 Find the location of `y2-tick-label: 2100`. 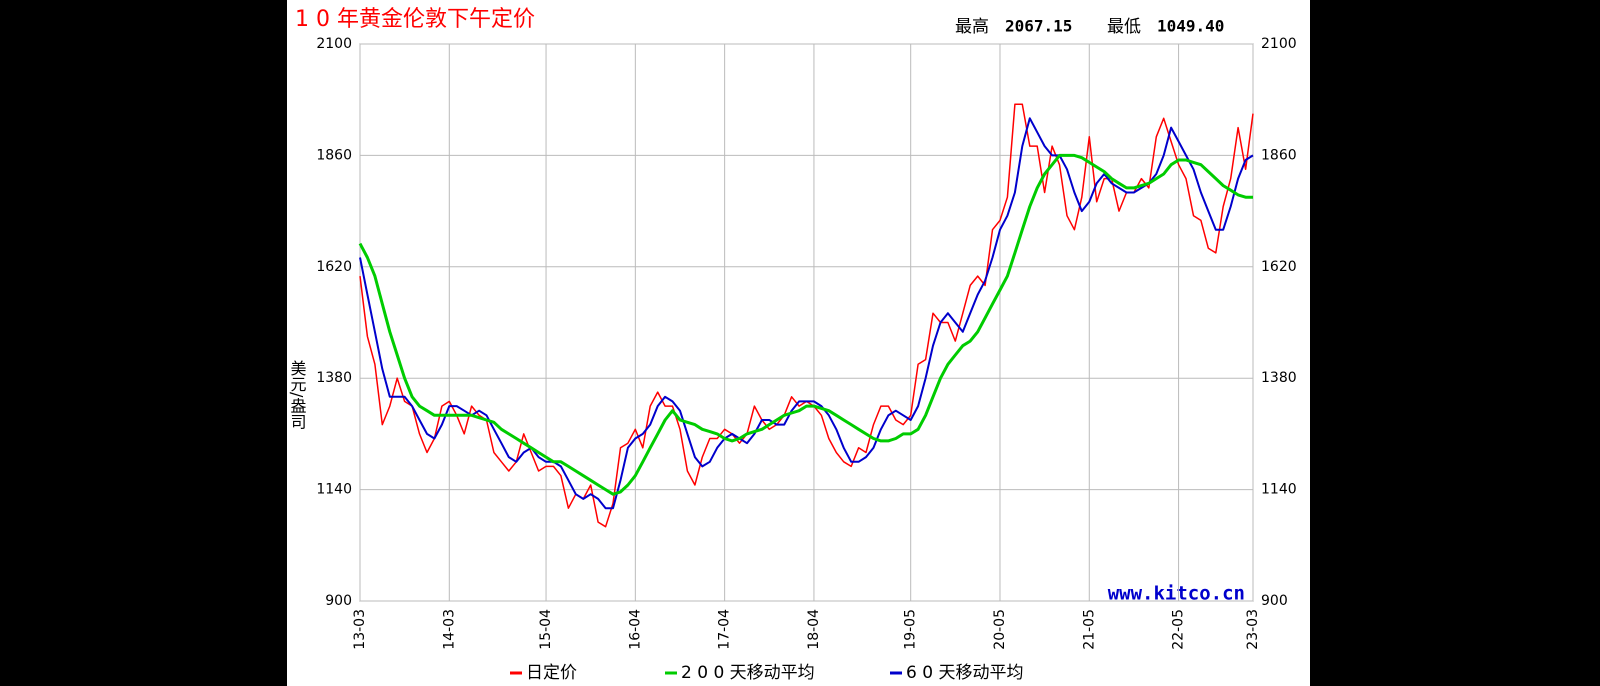

y2-tick-label: 2100 is located at coordinates (1279, 44).